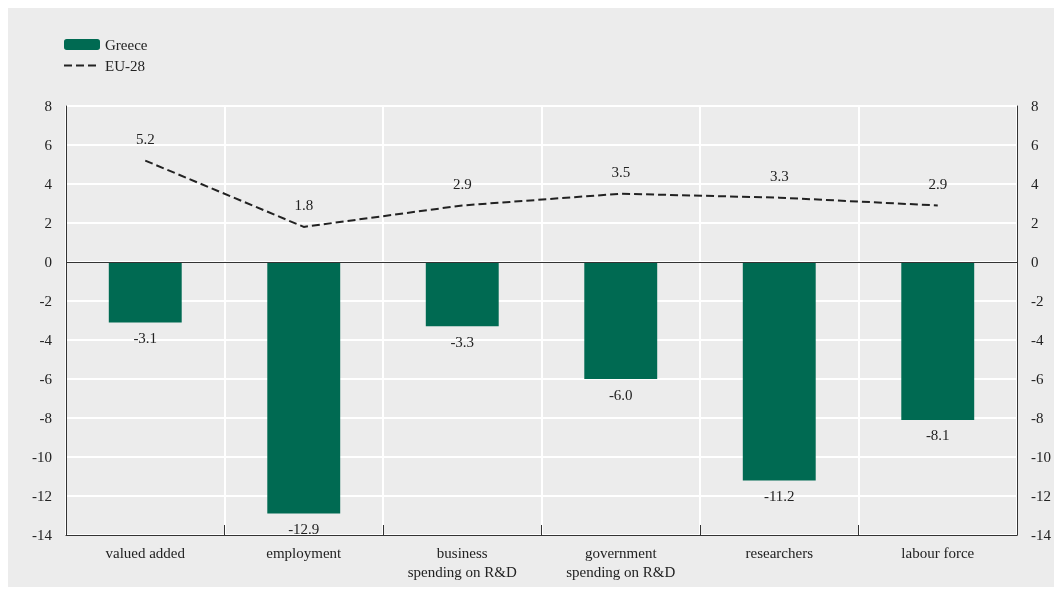  I want to click on x-tick-label: employment, so click(304, 552).